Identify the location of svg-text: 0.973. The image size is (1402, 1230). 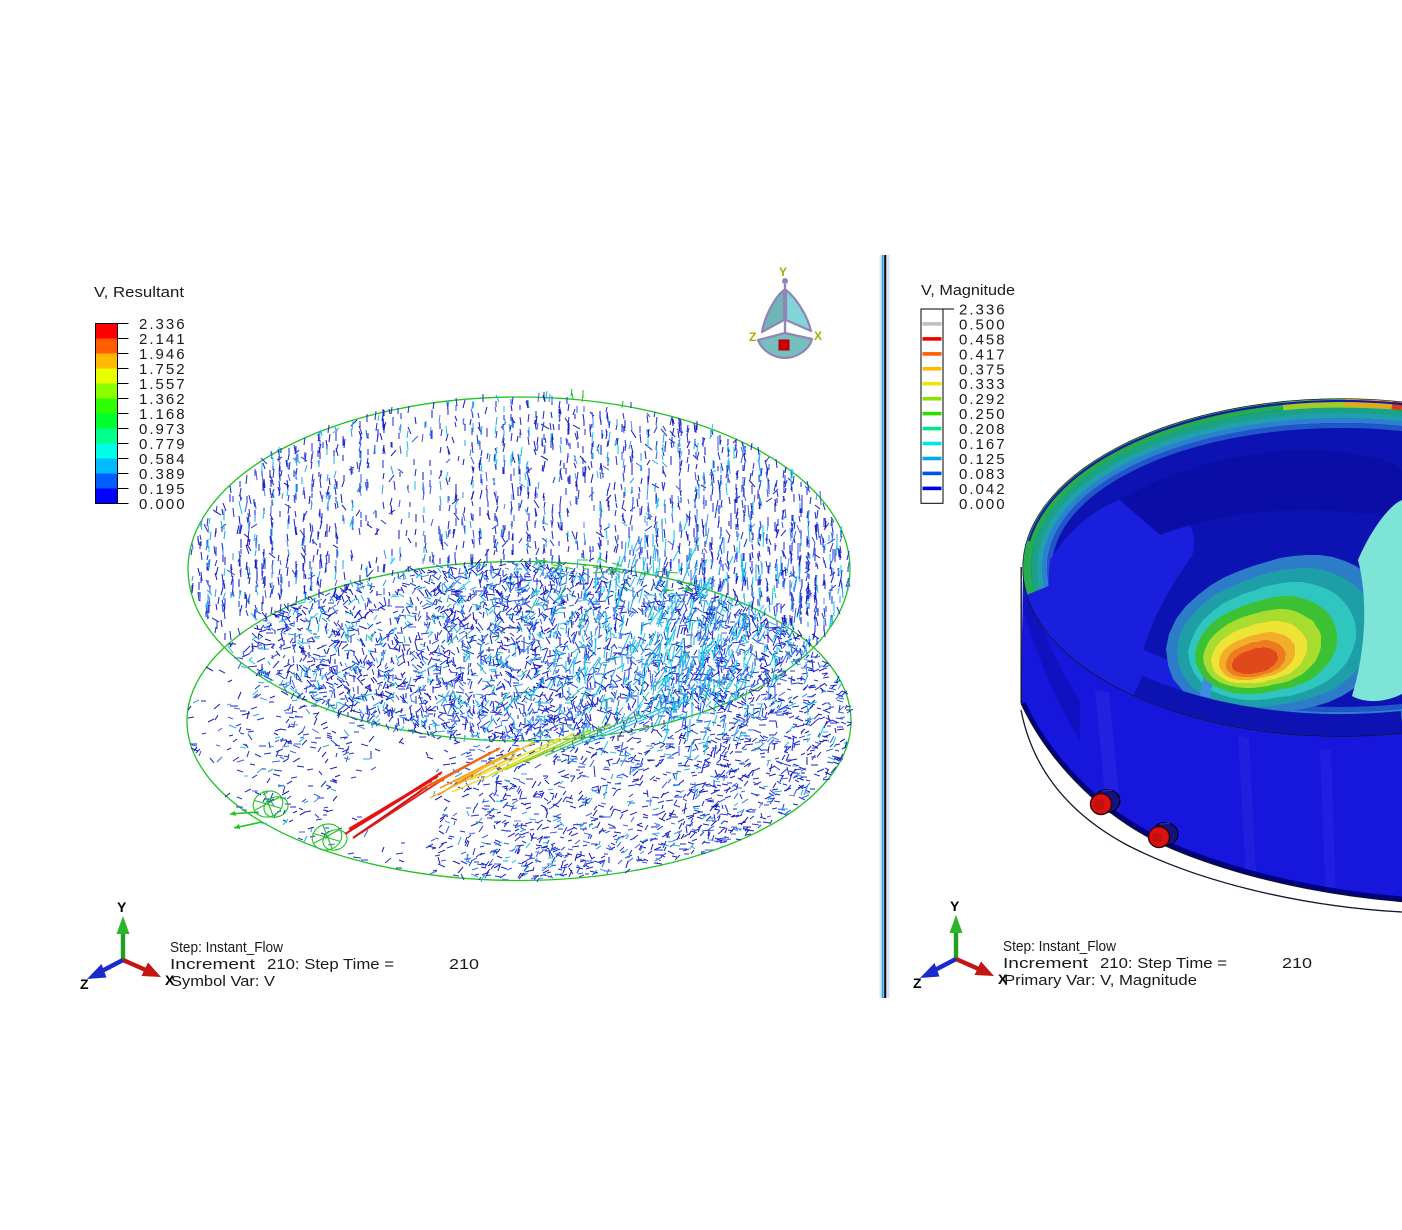
(163, 429).